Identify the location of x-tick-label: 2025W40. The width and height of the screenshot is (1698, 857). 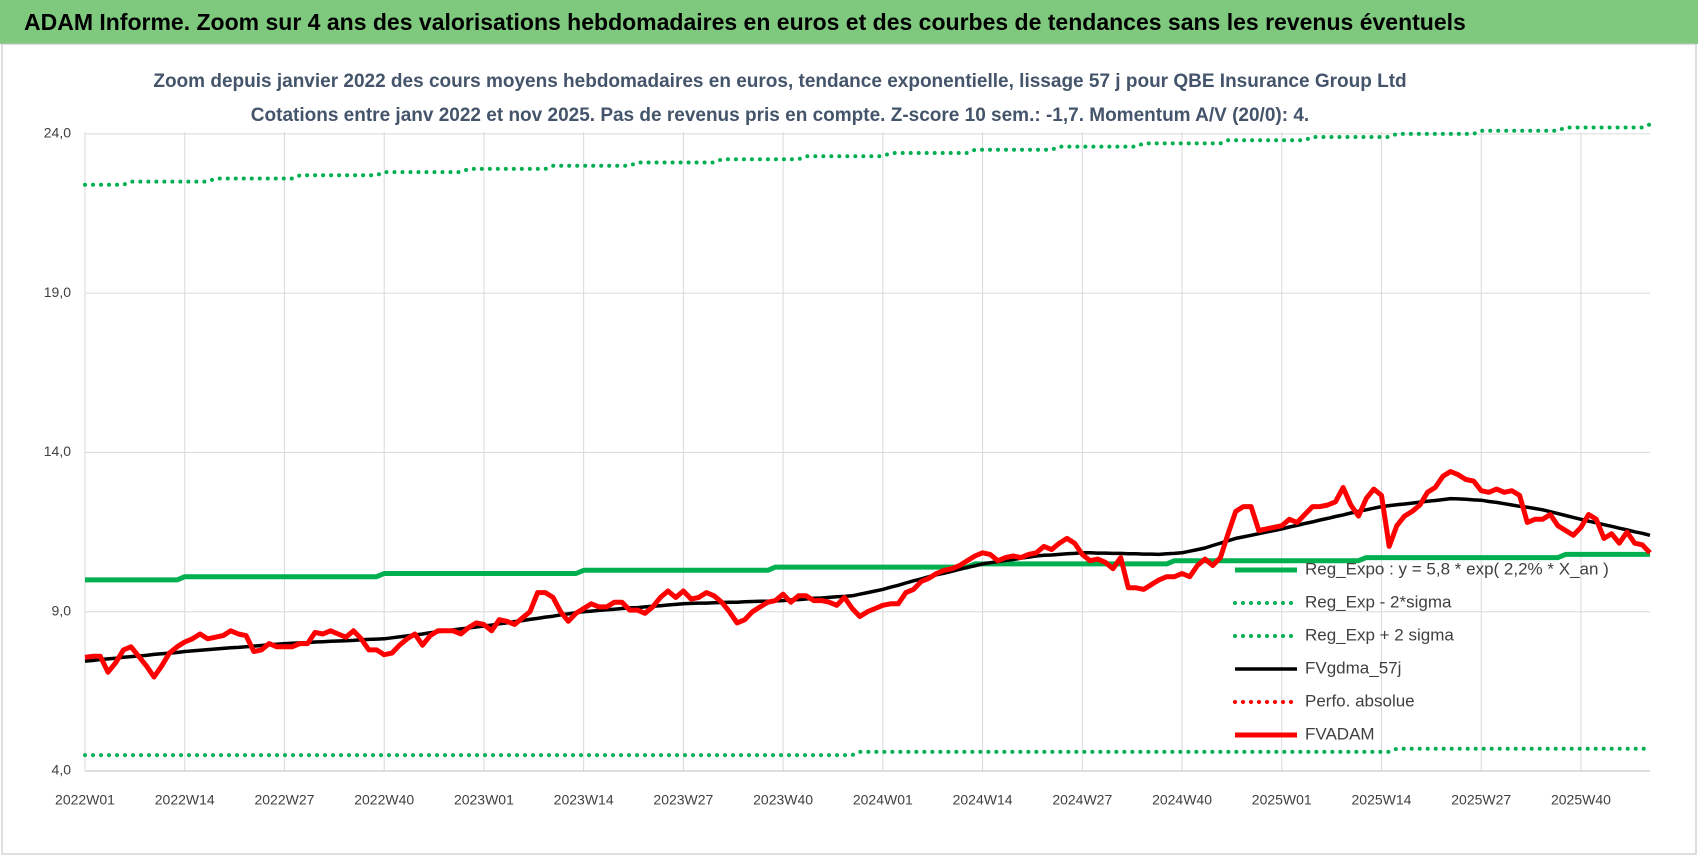
(1581, 800).